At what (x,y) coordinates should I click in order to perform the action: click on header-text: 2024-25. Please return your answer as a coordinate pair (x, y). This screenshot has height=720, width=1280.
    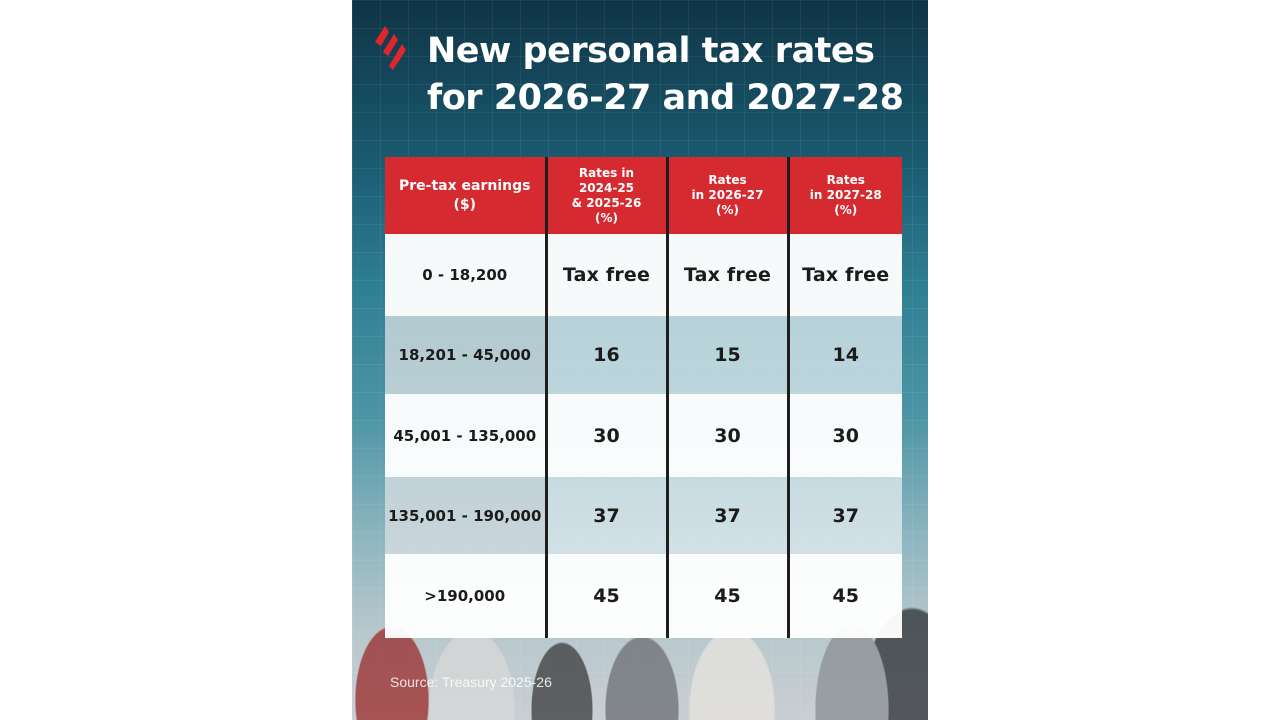
    Looking at the image, I should click on (606, 187).